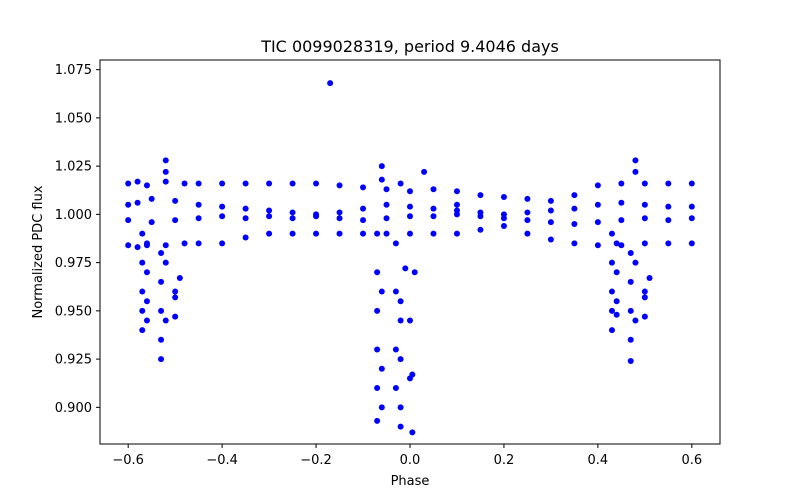  Describe the element at coordinates (73, 118) in the screenshot. I see `y-tick-label: 1.050` at that location.